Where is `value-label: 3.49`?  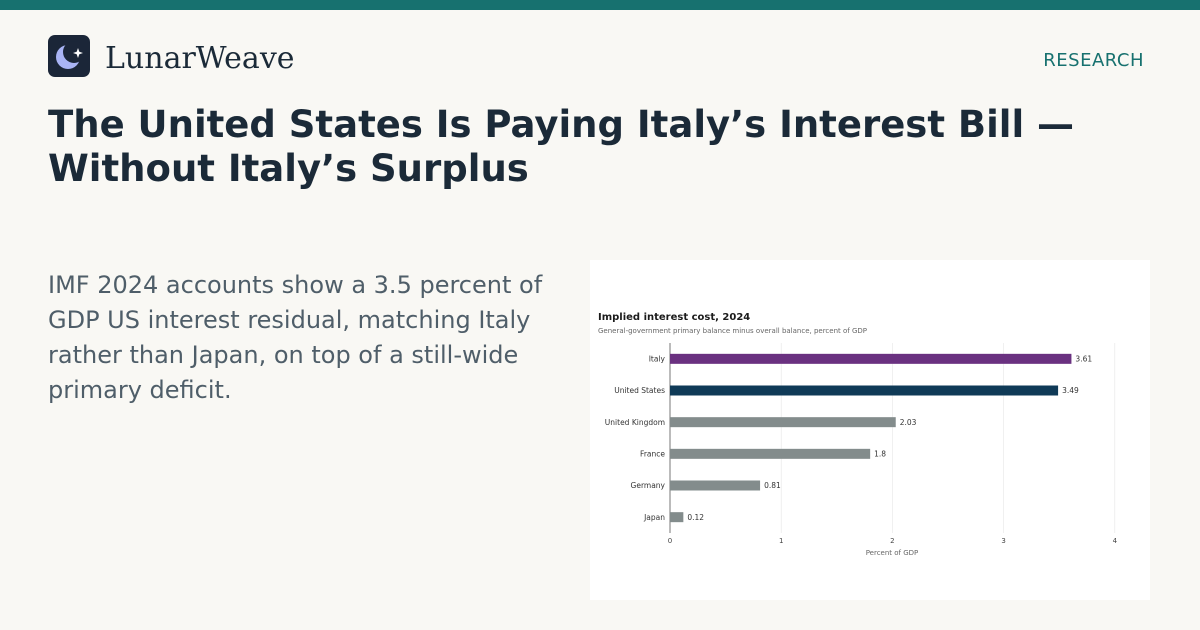 value-label: 3.49 is located at coordinates (1070, 390).